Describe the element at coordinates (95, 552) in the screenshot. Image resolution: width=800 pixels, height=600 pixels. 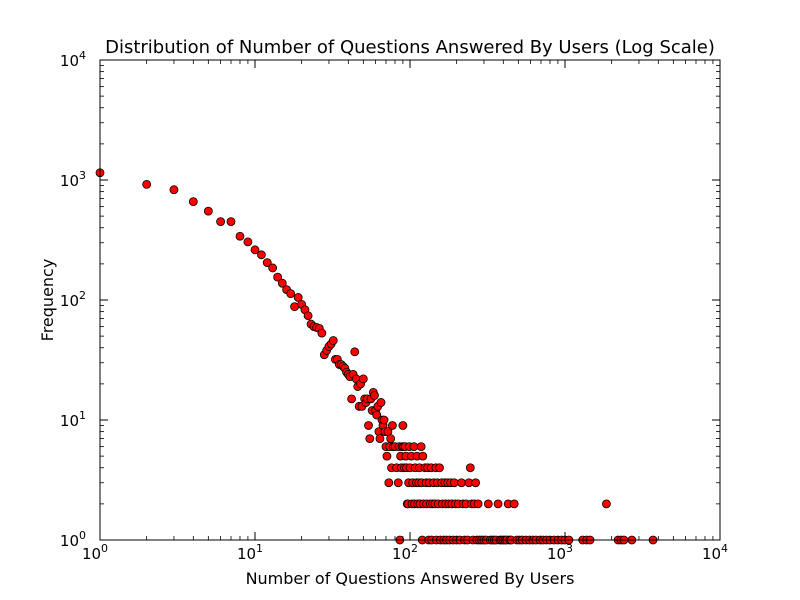
I see `x-tick-label: 10⁰` at that location.